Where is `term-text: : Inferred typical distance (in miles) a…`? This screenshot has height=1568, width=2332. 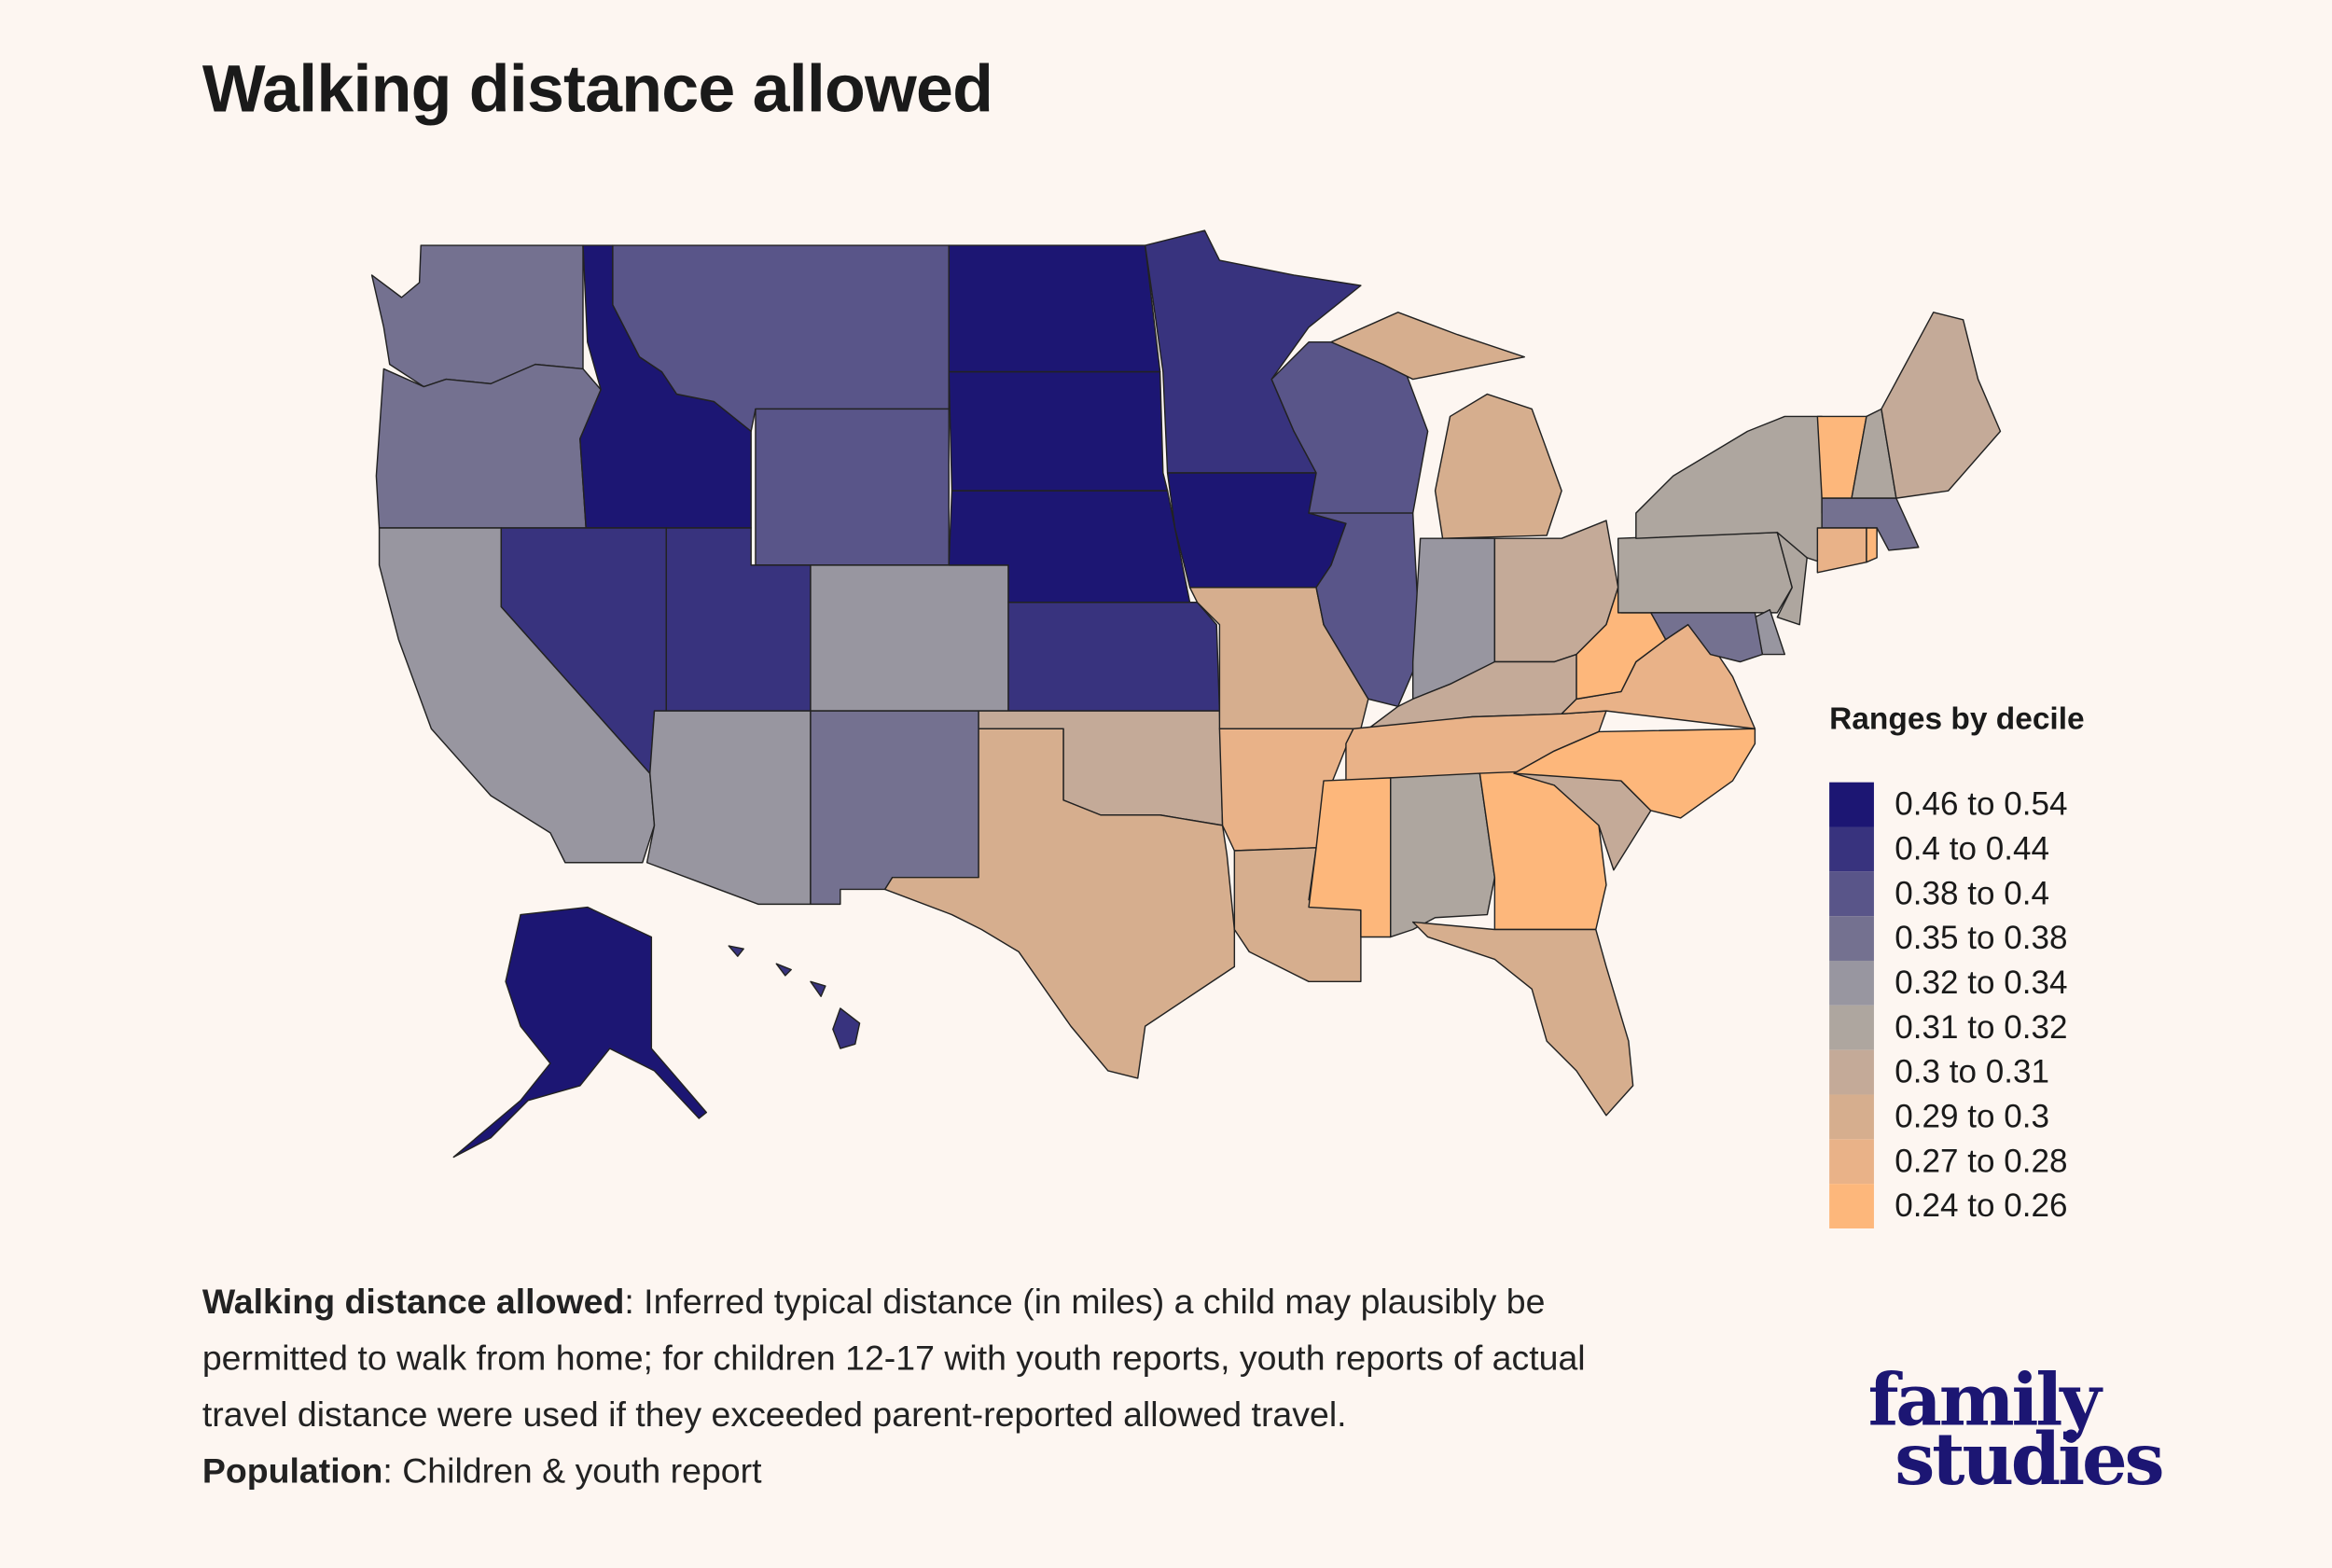 term-text: : Inferred typical distance (in miles) a… is located at coordinates (893, 1358).